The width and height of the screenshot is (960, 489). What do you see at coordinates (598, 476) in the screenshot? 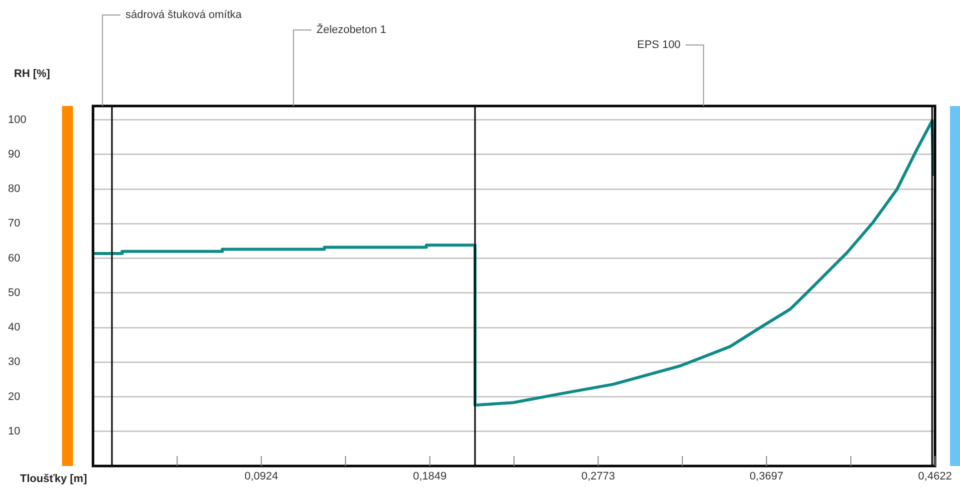
I see `x-tick-label: 0,2773` at bounding box center [598, 476].